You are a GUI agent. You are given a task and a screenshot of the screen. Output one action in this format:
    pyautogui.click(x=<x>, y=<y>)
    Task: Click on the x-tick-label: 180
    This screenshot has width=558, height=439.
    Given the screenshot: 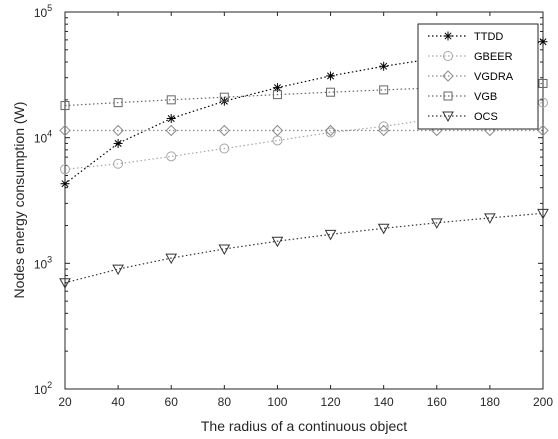 What is the action you would take?
    pyautogui.click(x=490, y=402)
    